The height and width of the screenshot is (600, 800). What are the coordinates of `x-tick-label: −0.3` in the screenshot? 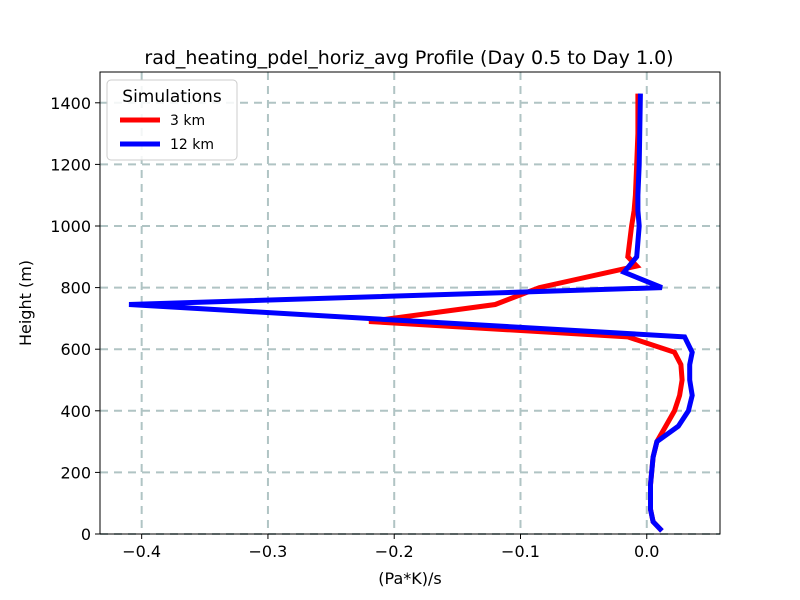 It's located at (268, 551).